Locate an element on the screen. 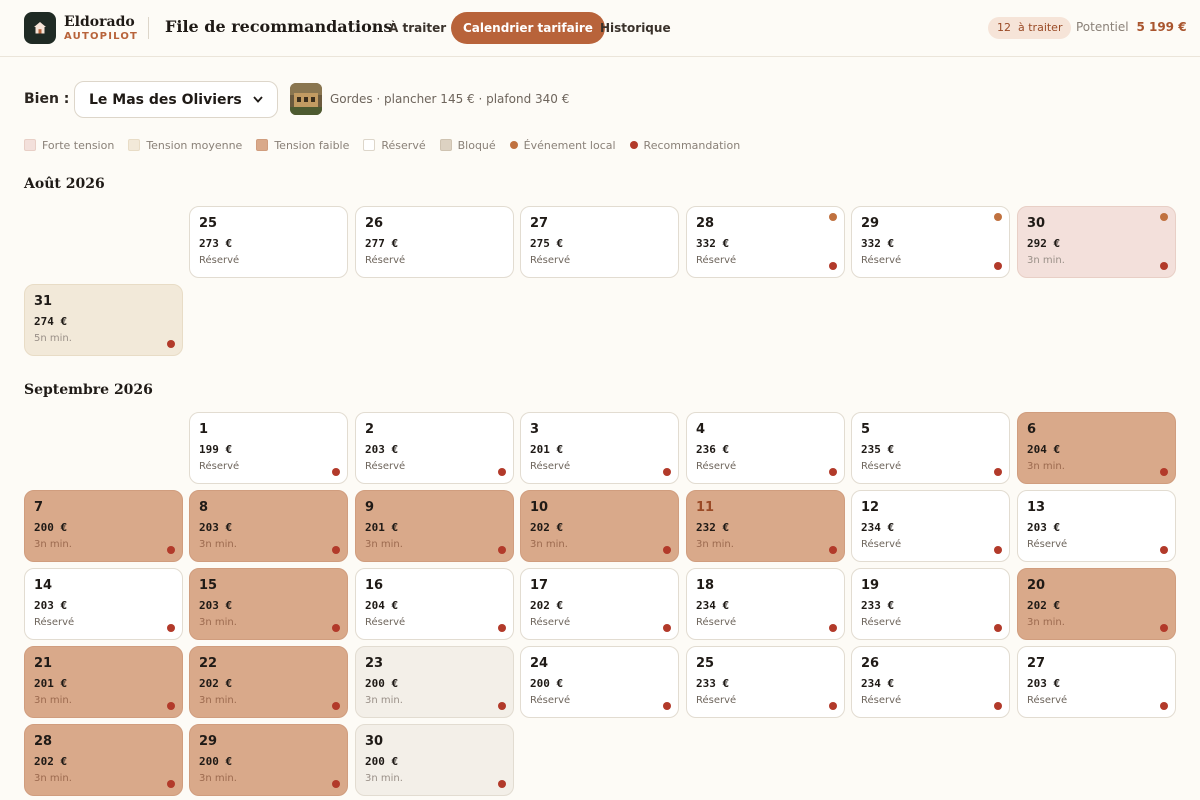  day-card: 30 292 € 3n min. is located at coordinates (1096, 242).